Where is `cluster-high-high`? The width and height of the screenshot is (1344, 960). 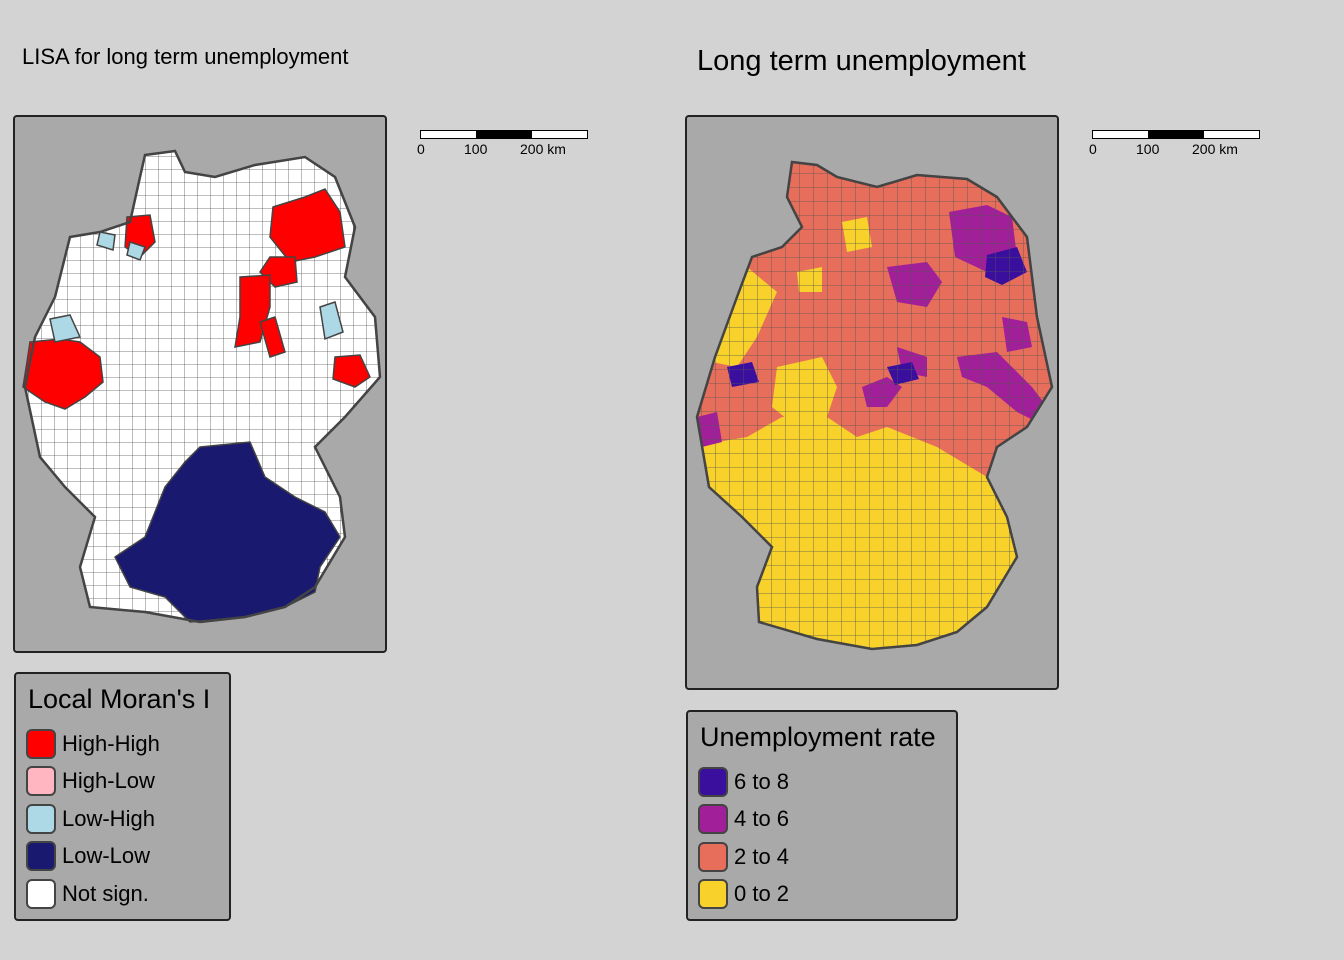
cluster-high-high is located at coordinates (196, 299).